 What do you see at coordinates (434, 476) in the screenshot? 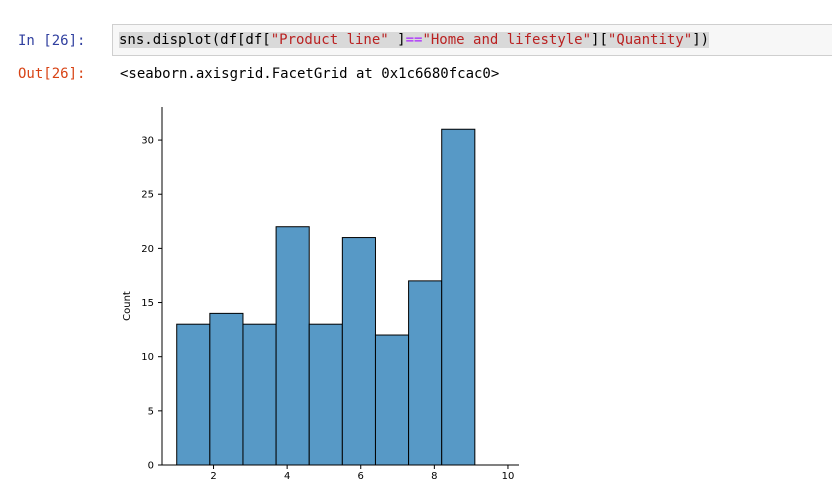
I see `x-tick-label: 8` at bounding box center [434, 476].